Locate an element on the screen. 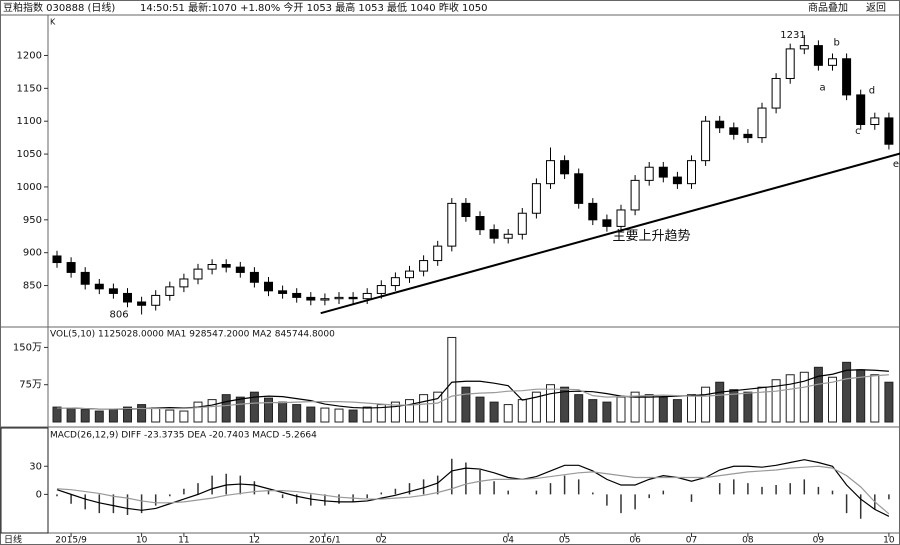  y-tick-label: 1100 is located at coordinates (29, 121).